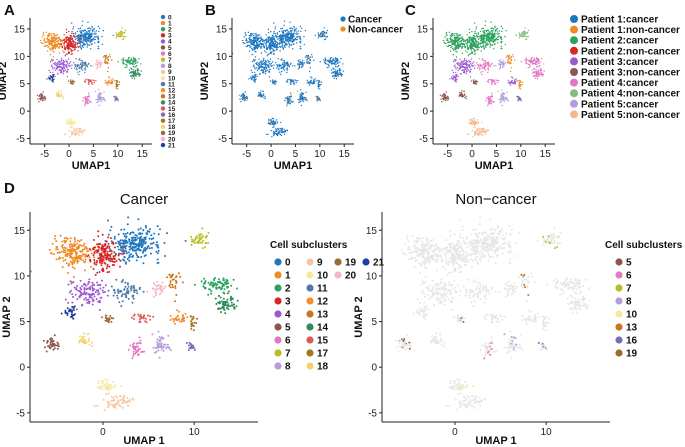 Image resolution: width=685 pixels, height=447 pixels. Describe the element at coordinates (423, 29) in the screenshot. I see `y-tick-label: 15` at that location.